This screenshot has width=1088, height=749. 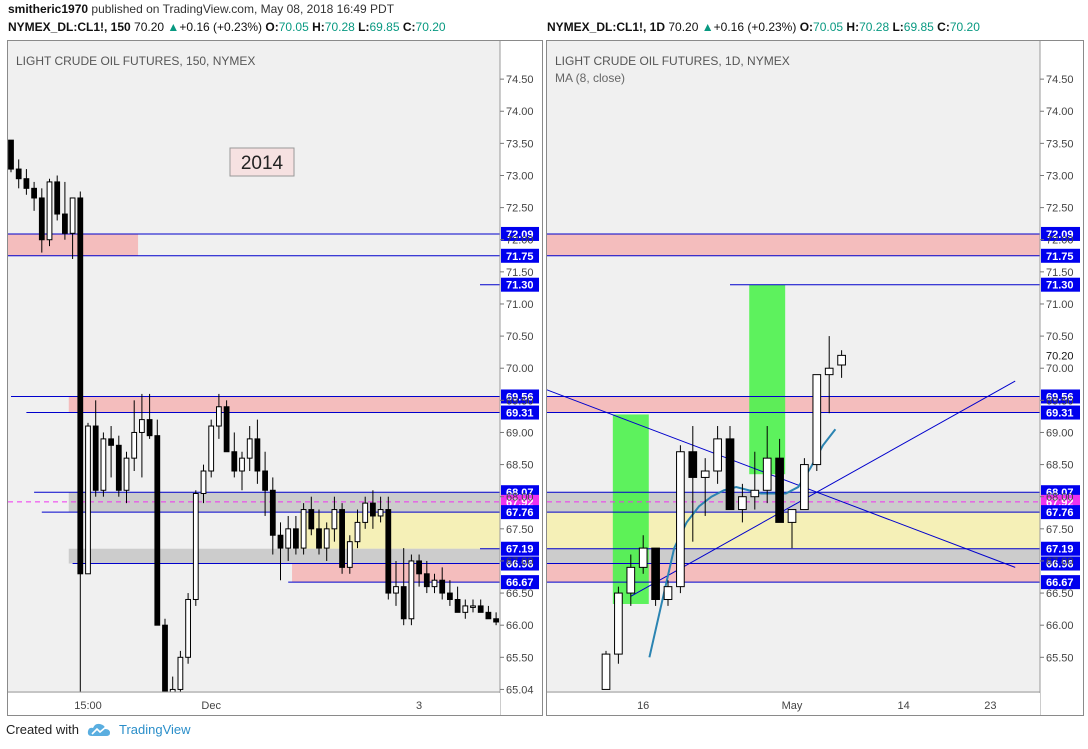 What do you see at coordinates (135, 61) in the screenshot?
I see `chart-title: LIGHT CRUDE OIL FUTURES, 150, NYMEX` at bounding box center [135, 61].